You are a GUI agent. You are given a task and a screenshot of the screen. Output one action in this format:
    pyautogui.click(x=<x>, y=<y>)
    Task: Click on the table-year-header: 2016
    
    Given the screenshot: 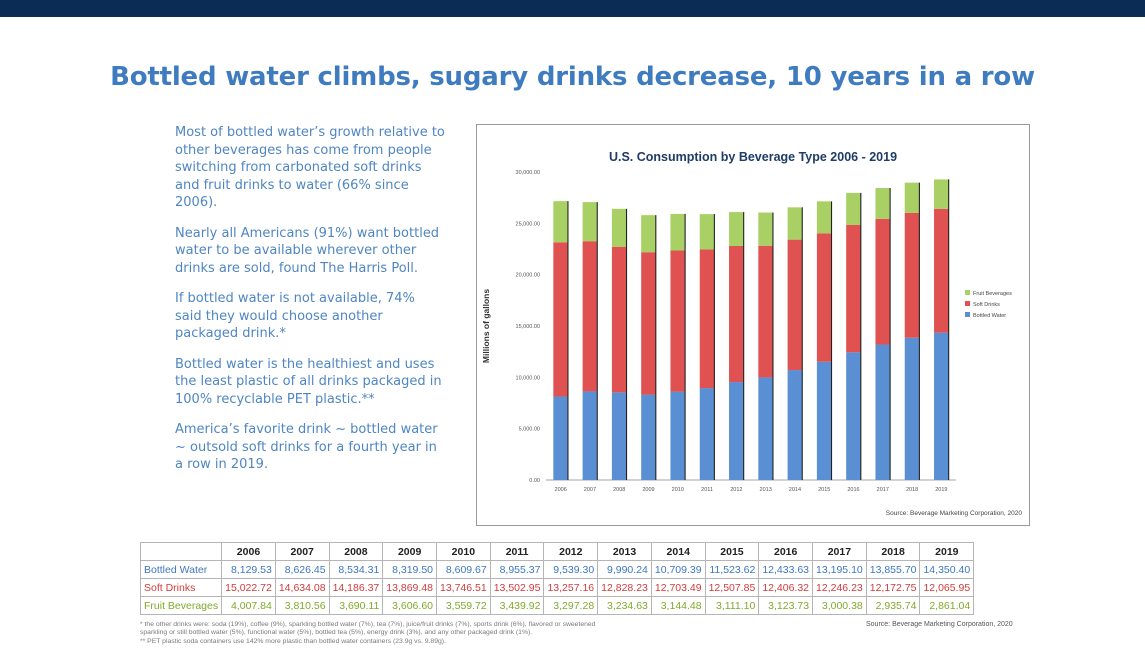 What is the action you would take?
    pyautogui.click(x=786, y=551)
    